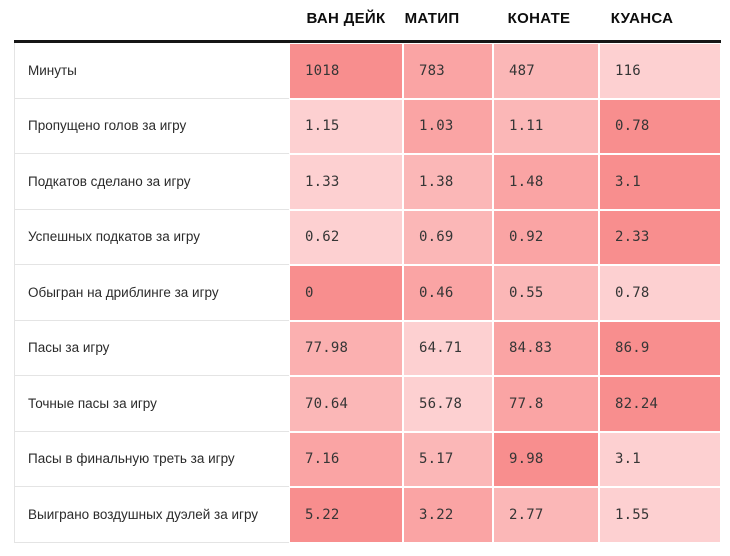  Describe the element at coordinates (546, 71) in the screenshot. I see `stat-value: 487` at that location.